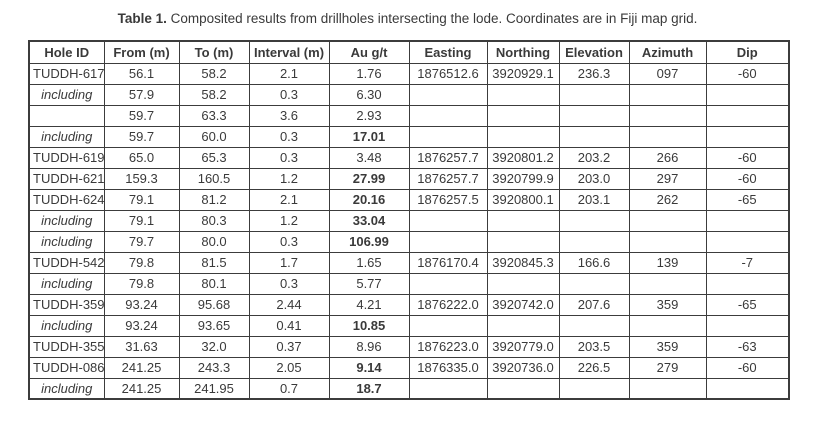 The image size is (815, 428). I want to click on data-cell: 1.65, so click(369, 262).